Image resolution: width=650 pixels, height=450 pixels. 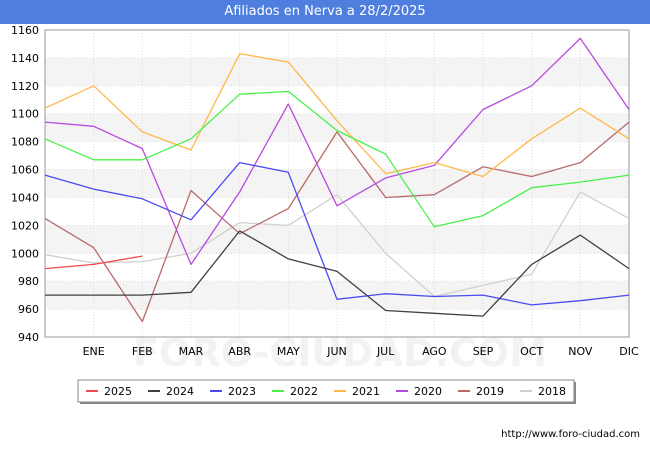 I want to click on x-tick-label: NOV, so click(x=580, y=351).